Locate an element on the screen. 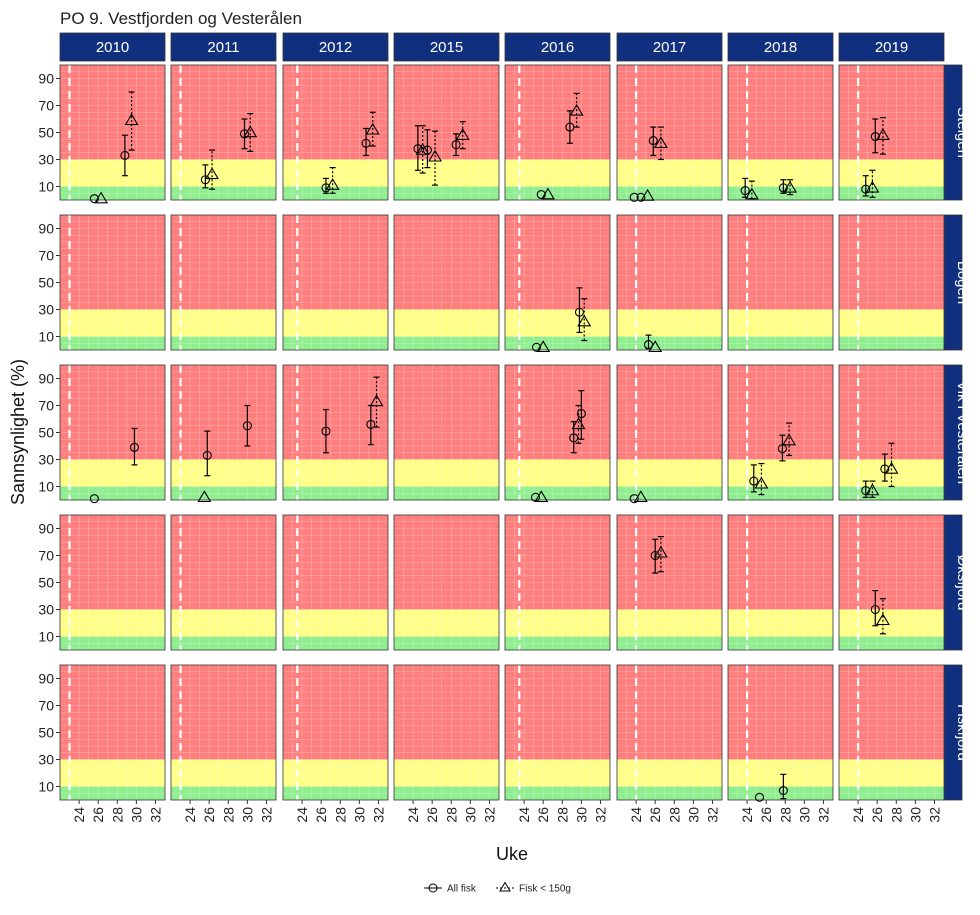 The image size is (980, 915). legend-triangle-icon is located at coordinates (505, 886).